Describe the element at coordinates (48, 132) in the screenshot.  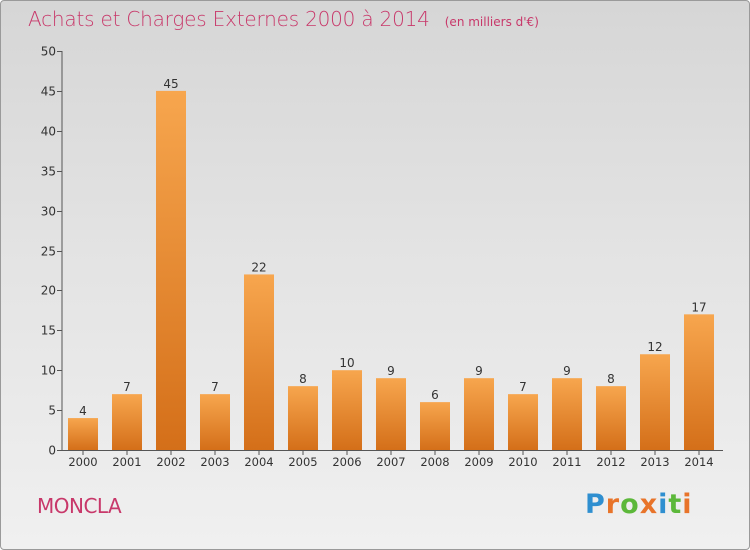
I see `y-tick-label: 40` at that location.